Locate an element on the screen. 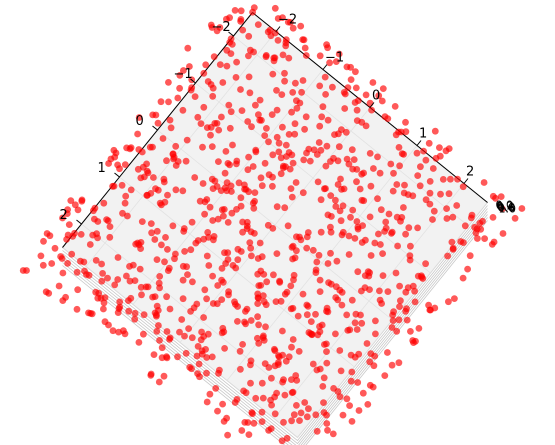 The image size is (555, 445). y-tick-mark is located at coordinates (193, 81).